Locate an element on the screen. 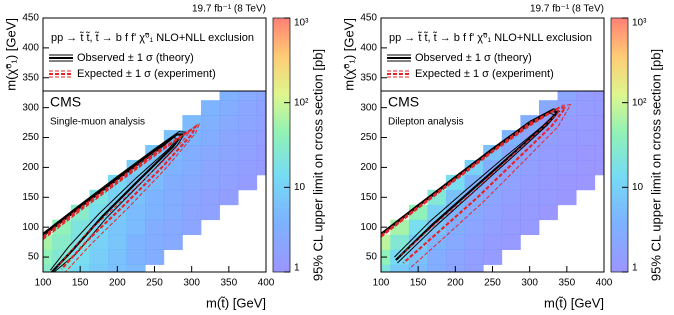  y-tick-label: 150 is located at coordinates (30, 197).